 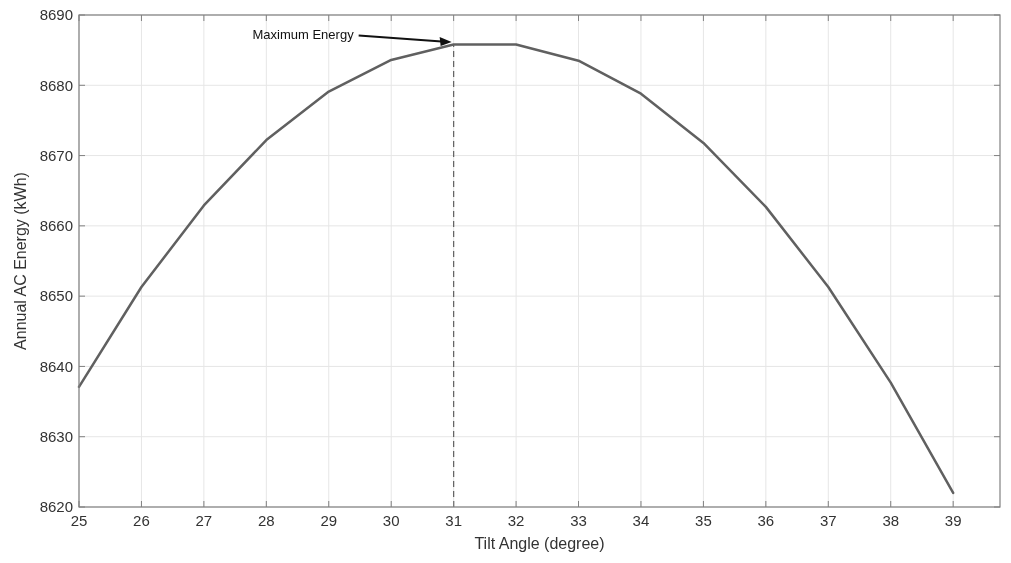 I want to click on y-tick-label: 8660, so click(x=56, y=226).